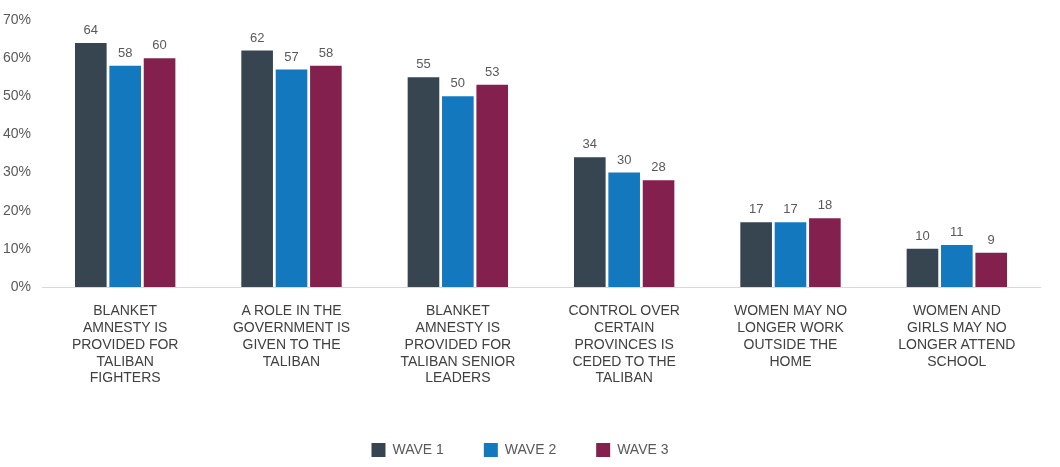  I want to click on x-tick-label: WOMEN MAY NO LONGER WORK OUTSIDE THE HOME, so click(790, 335).